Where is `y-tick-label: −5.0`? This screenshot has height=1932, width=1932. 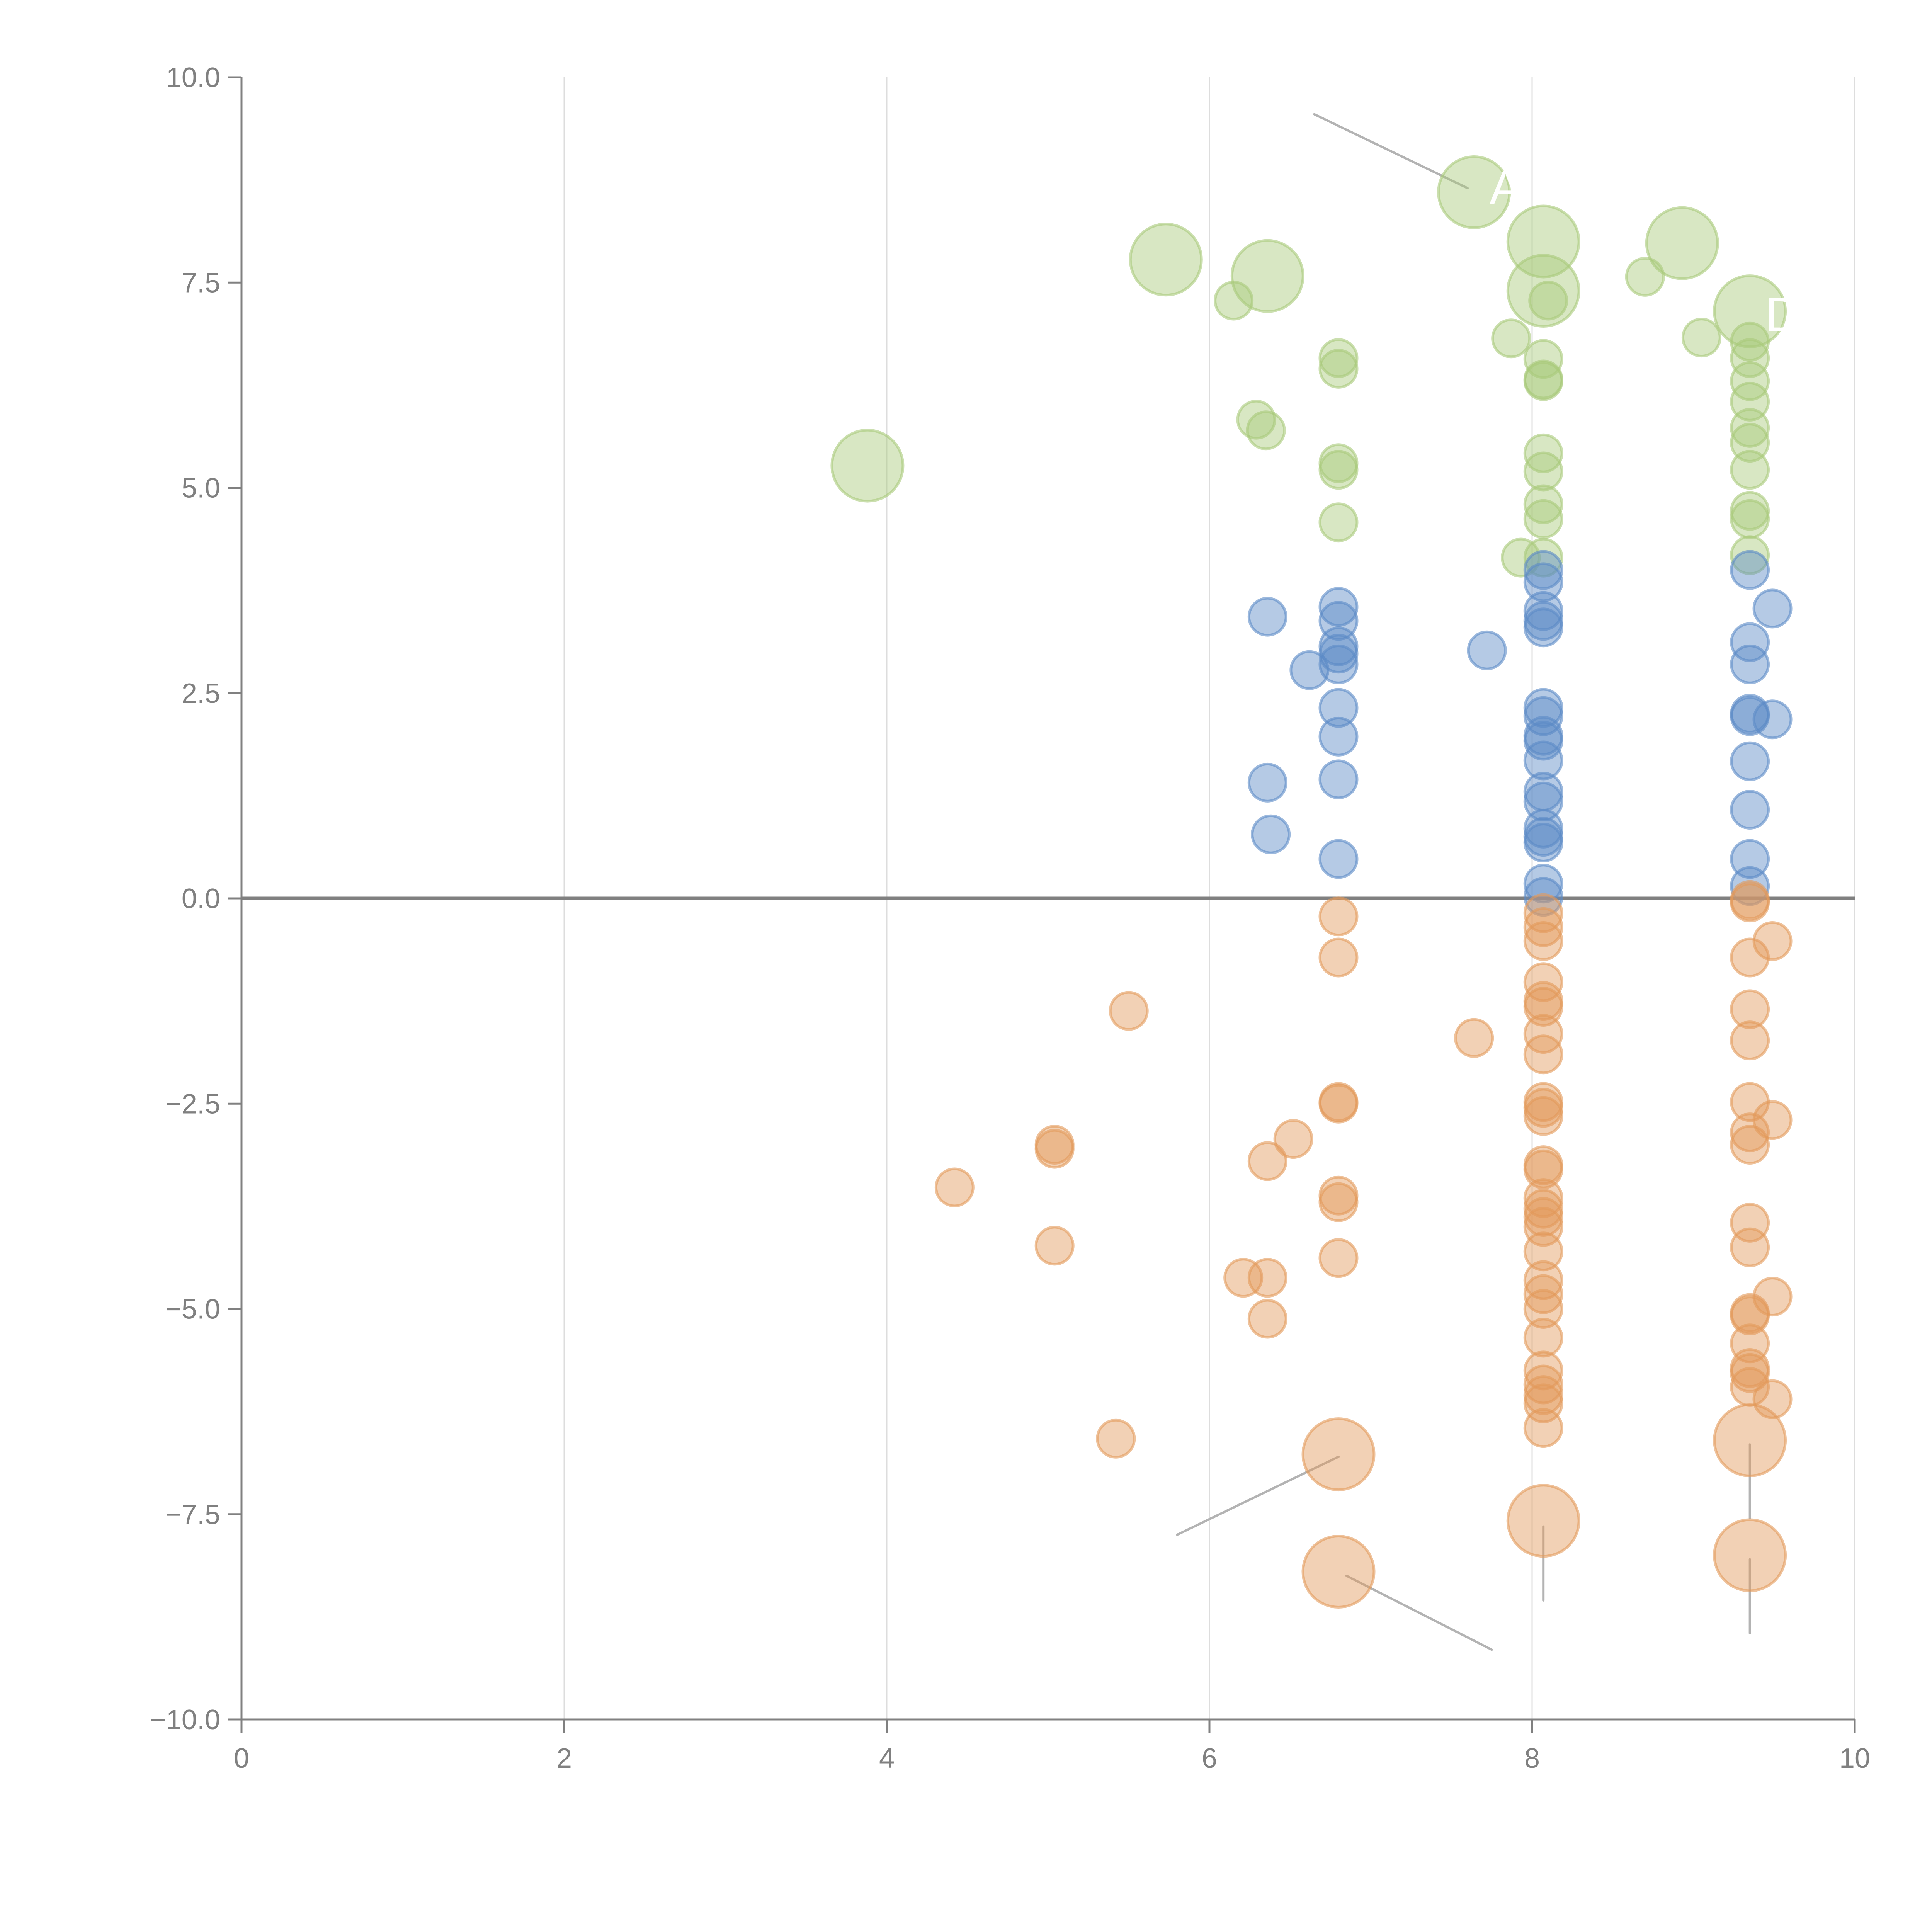
y-tick-label: −5.0 is located at coordinates (192, 1310).